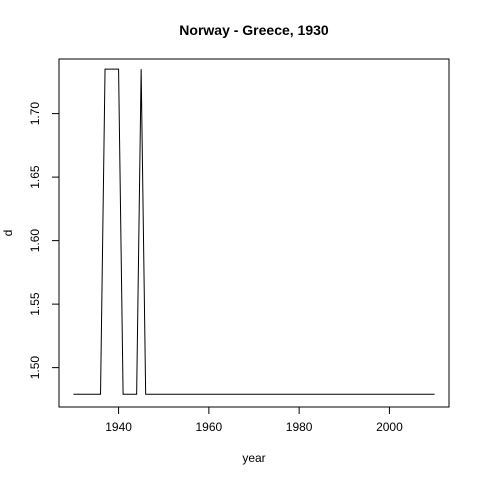 The width and height of the screenshot is (480, 480). Describe the element at coordinates (35, 368) in the screenshot. I see `y-tick-label: 1.50` at that location.